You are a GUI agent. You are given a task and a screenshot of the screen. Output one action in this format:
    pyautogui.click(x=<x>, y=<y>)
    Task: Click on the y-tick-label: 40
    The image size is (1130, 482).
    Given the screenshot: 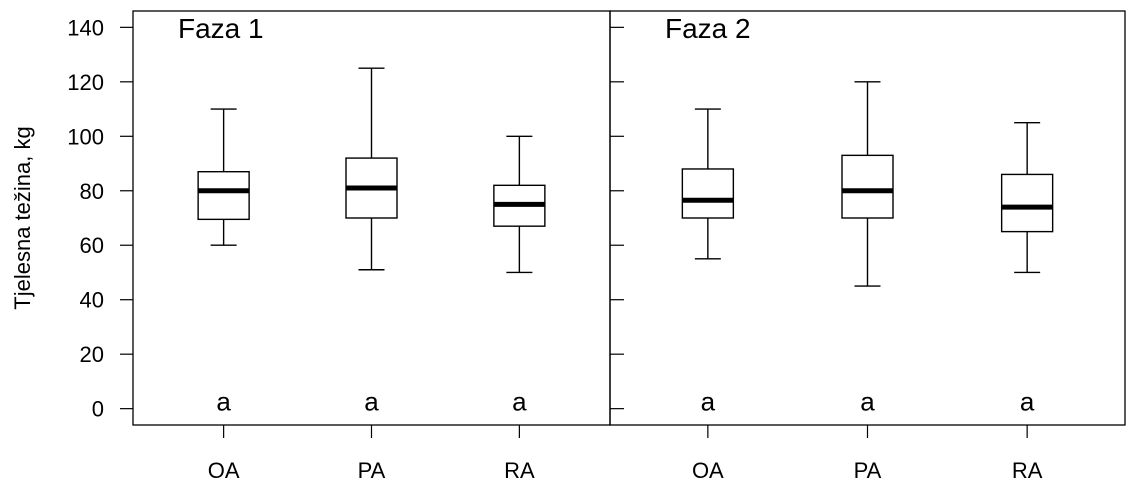 What is the action you would take?
    pyautogui.click(x=92, y=300)
    